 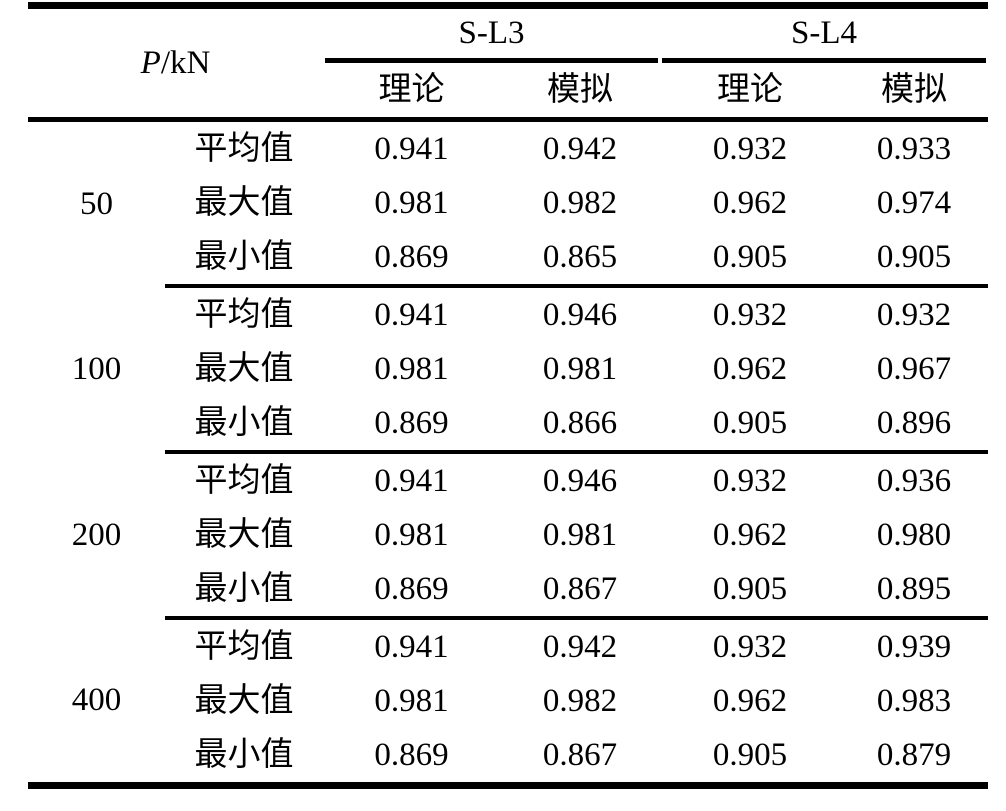 I want to click on table-row: 最小值 0.869 0.867 0.905 0.895, so click(x=508, y=591).